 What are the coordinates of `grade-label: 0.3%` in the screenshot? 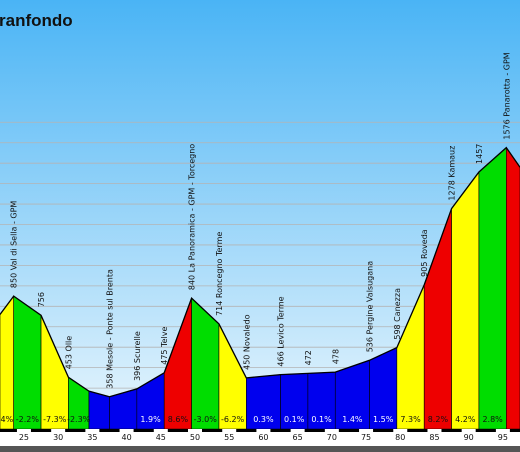 It's located at (263, 419).